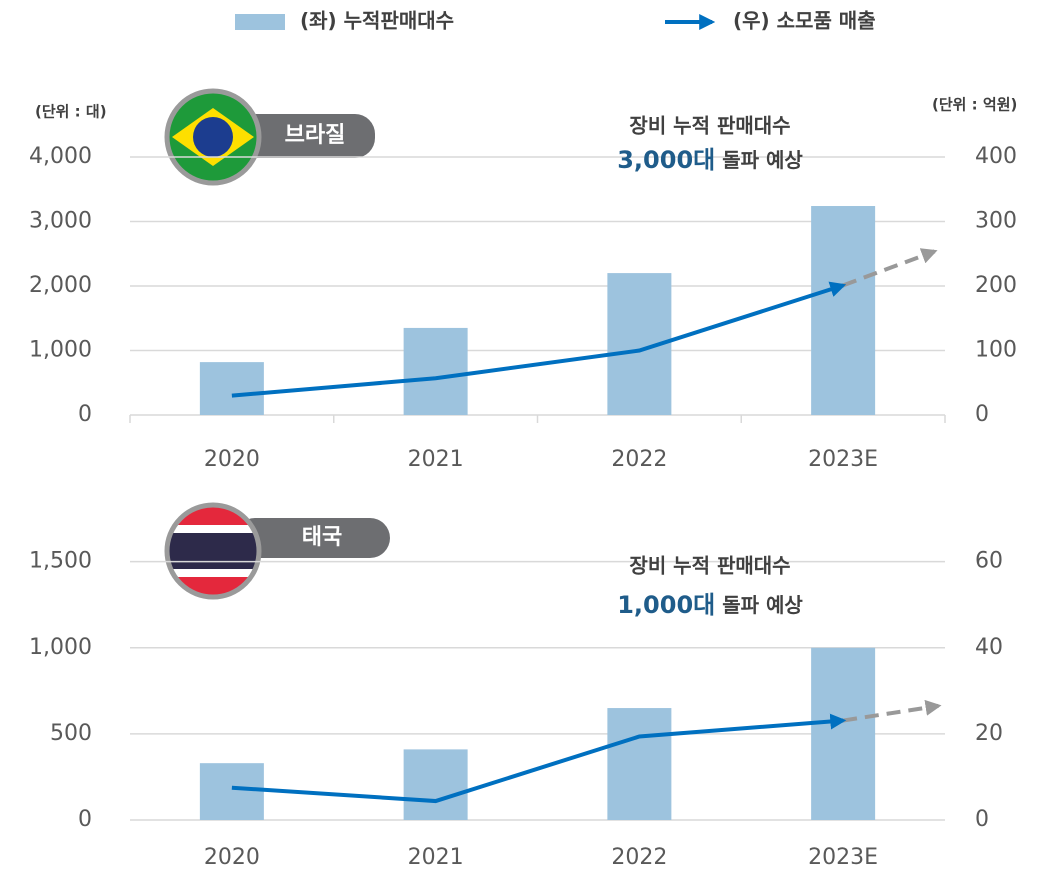  What do you see at coordinates (996, 285) in the screenshot?
I see `y2-tick-label: 200` at bounding box center [996, 285].